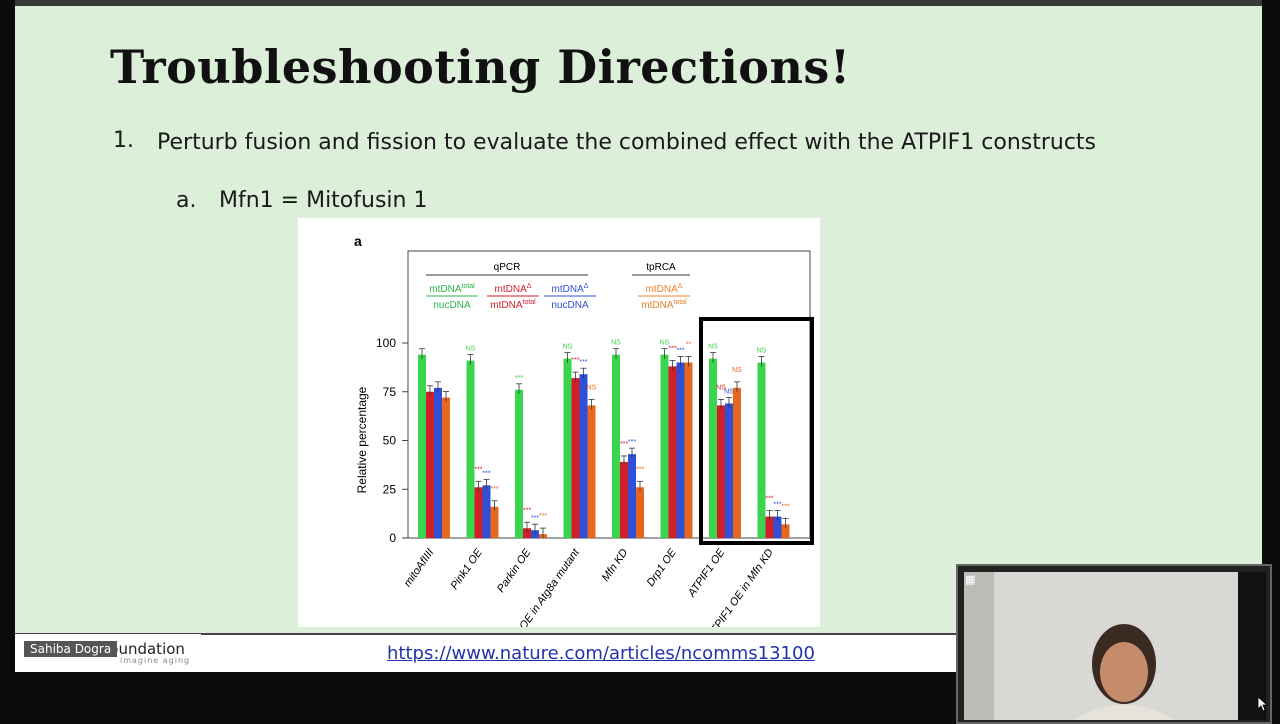 The height and width of the screenshot is (724, 1280). Describe the element at coordinates (323, 200) in the screenshot. I see `sublist-item-text: Mfn1 = Mitofusin 1` at that location.